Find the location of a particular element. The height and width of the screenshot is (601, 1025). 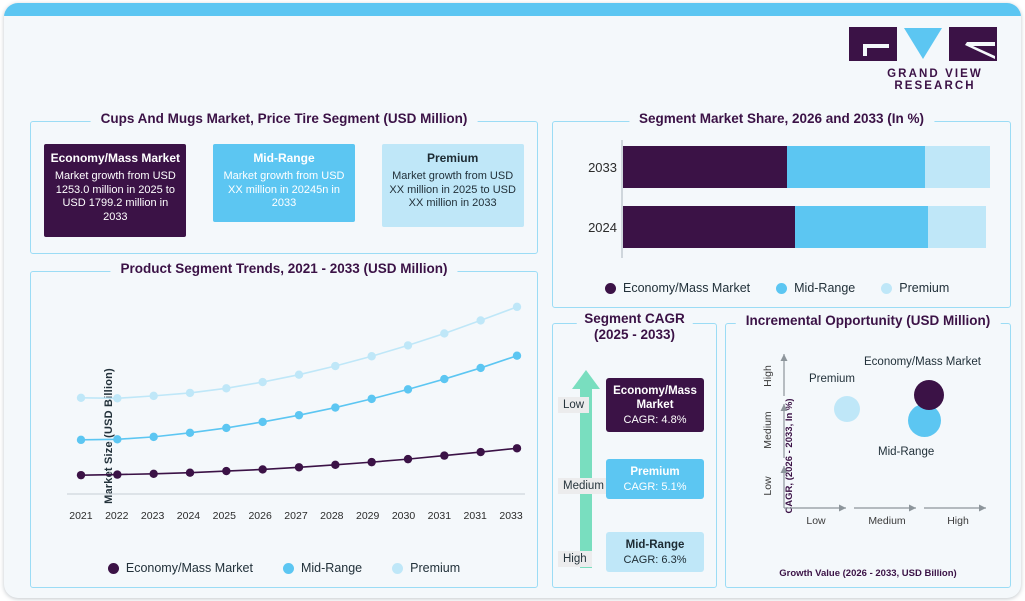

brand-logo: GRAND VIEW RESEARCH is located at coordinates (935, 58).